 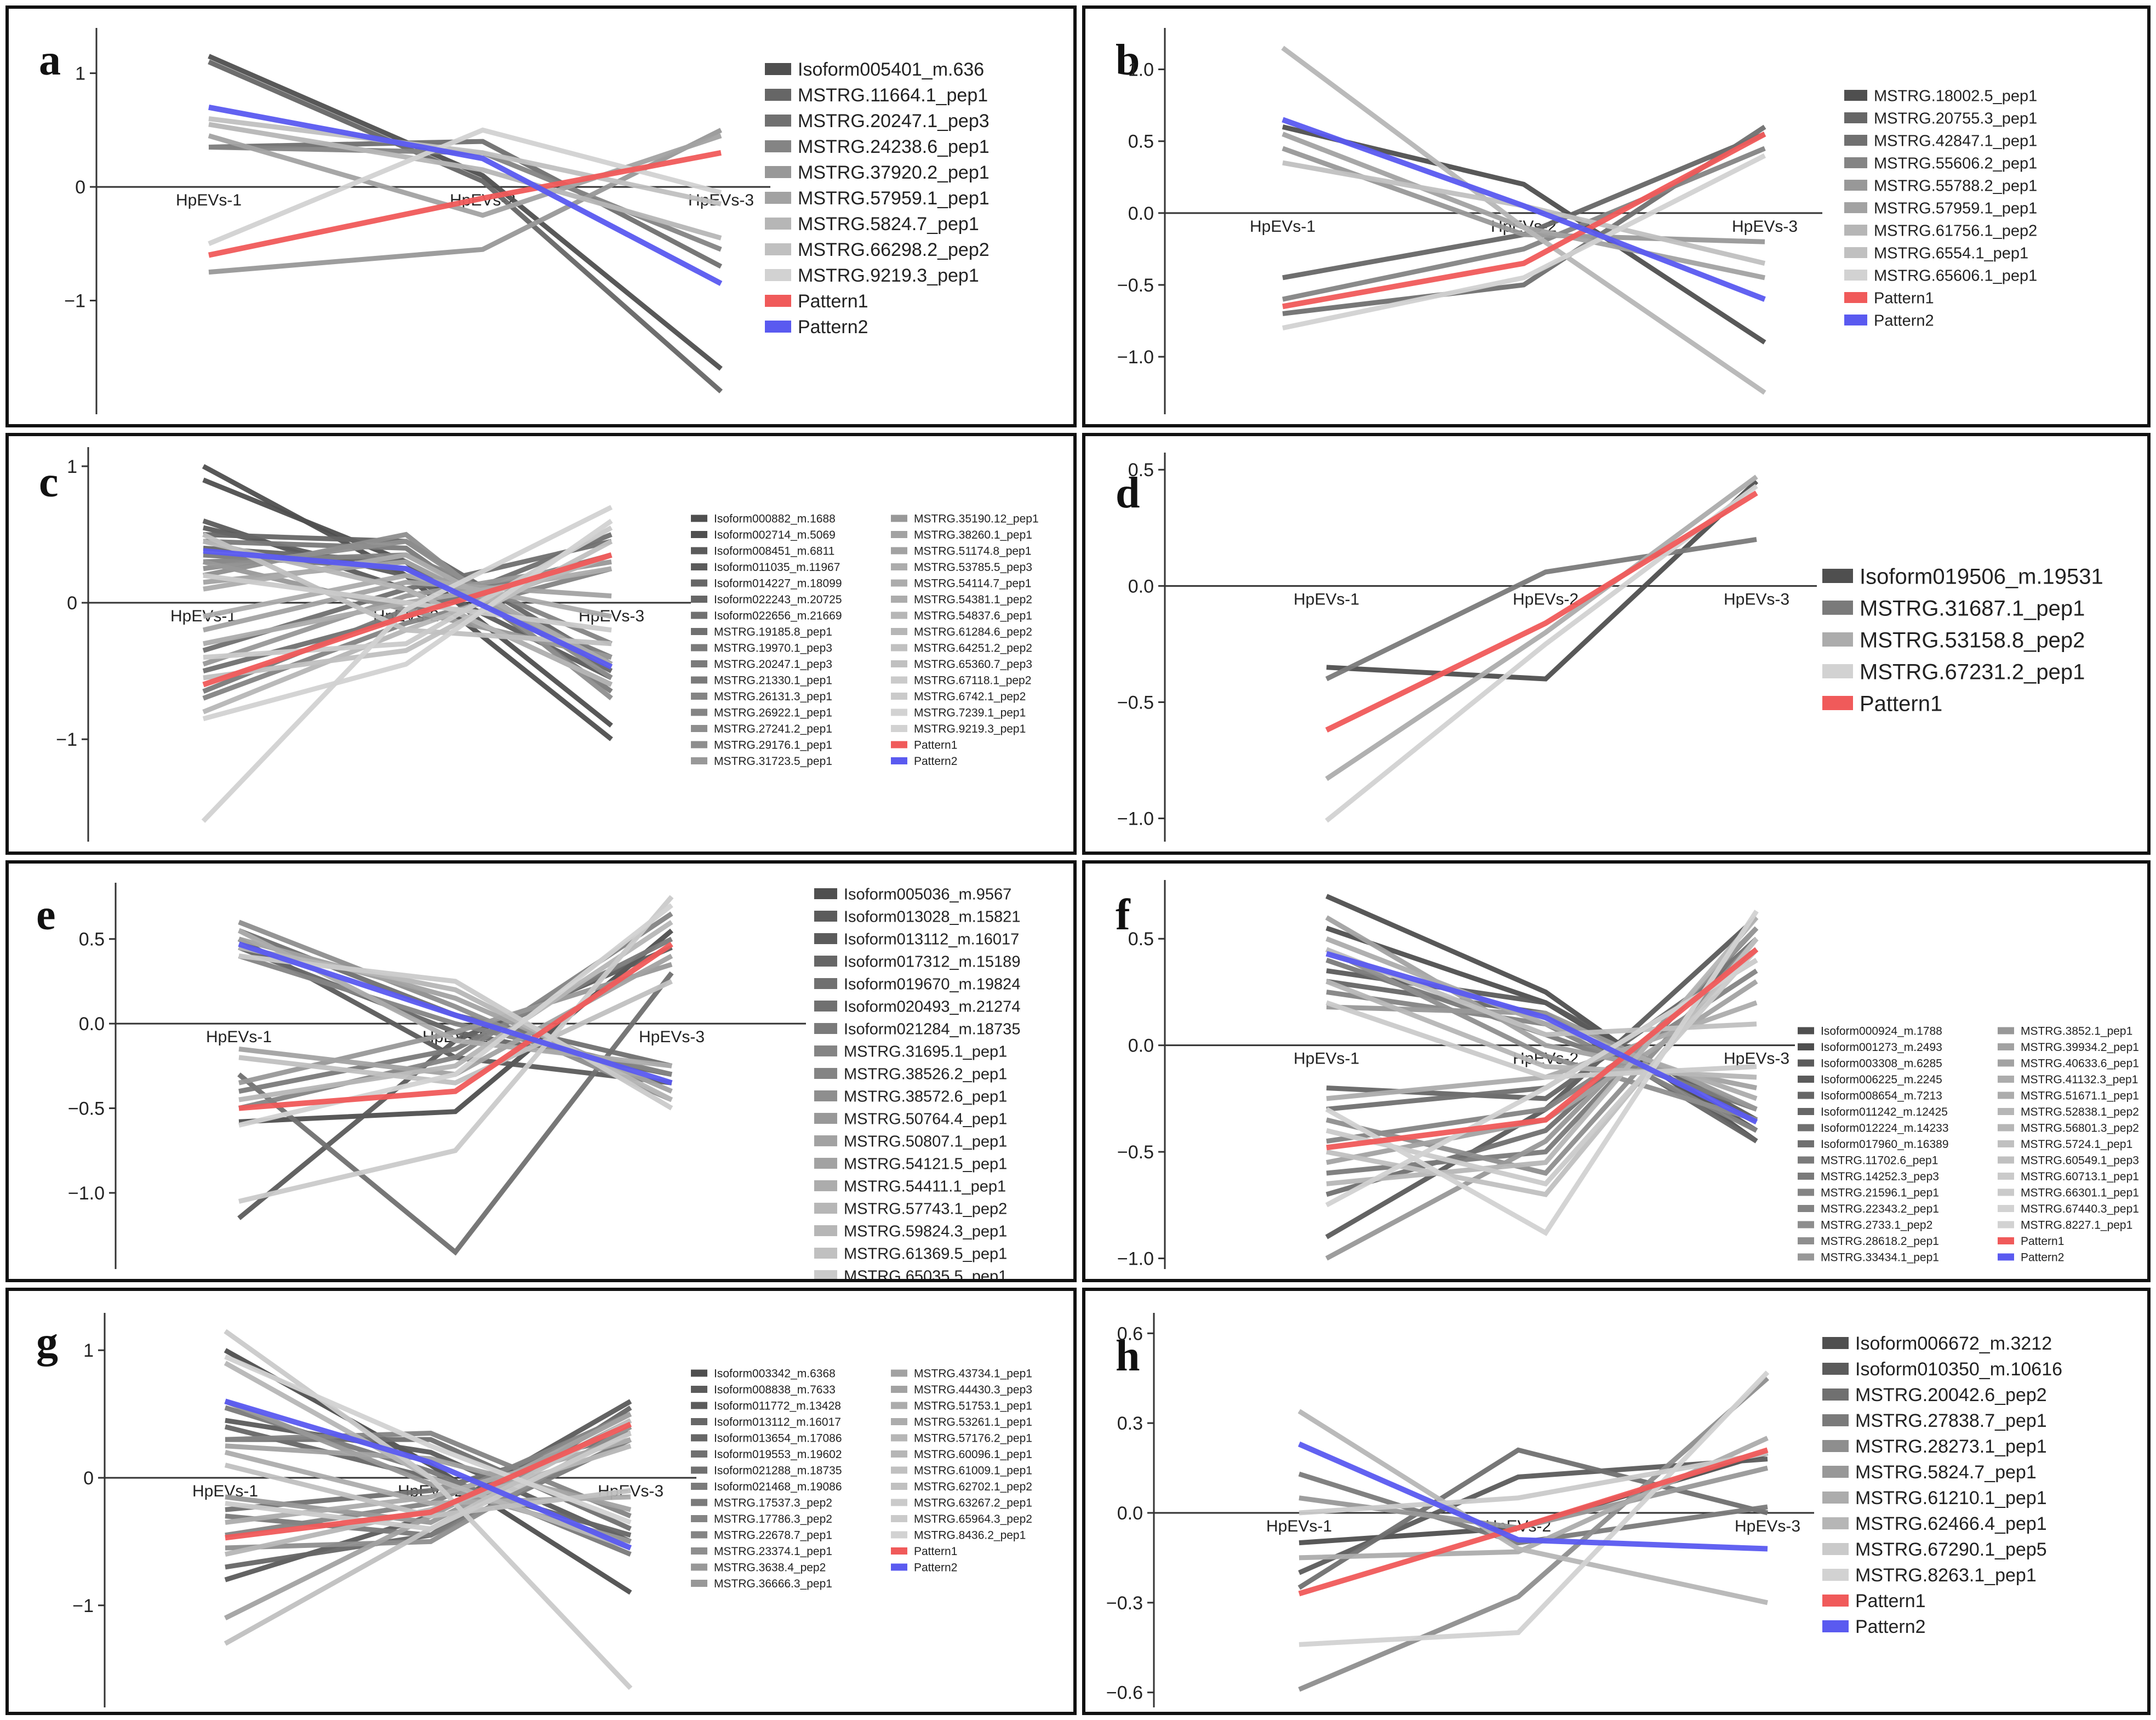 What do you see at coordinates (893, 95) in the screenshot?
I see `legend-label: MSTRG.11664.1_pep1` at bounding box center [893, 95].